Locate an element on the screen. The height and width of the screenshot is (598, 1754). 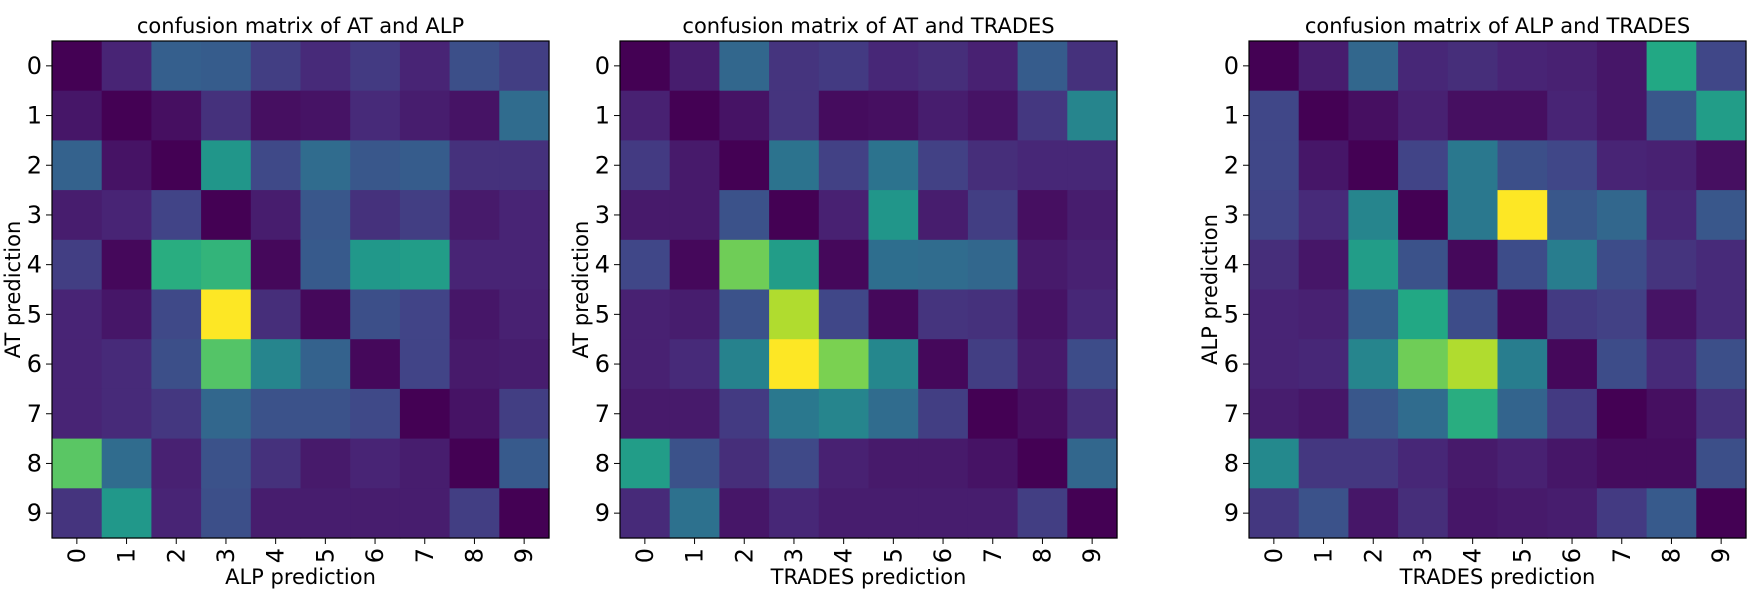
y-tick-label: 6 is located at coordinates (34, 364).